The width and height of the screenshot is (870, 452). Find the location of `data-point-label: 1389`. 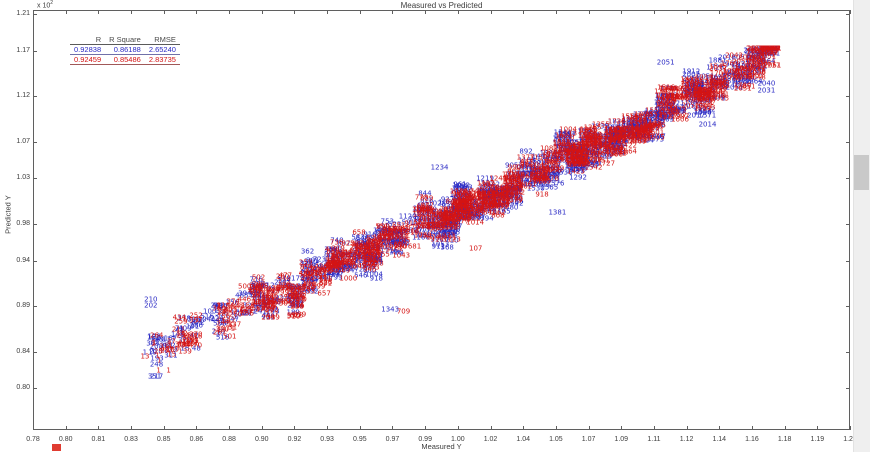

data-point-label: 1389 is located at coordinates (512, 183).